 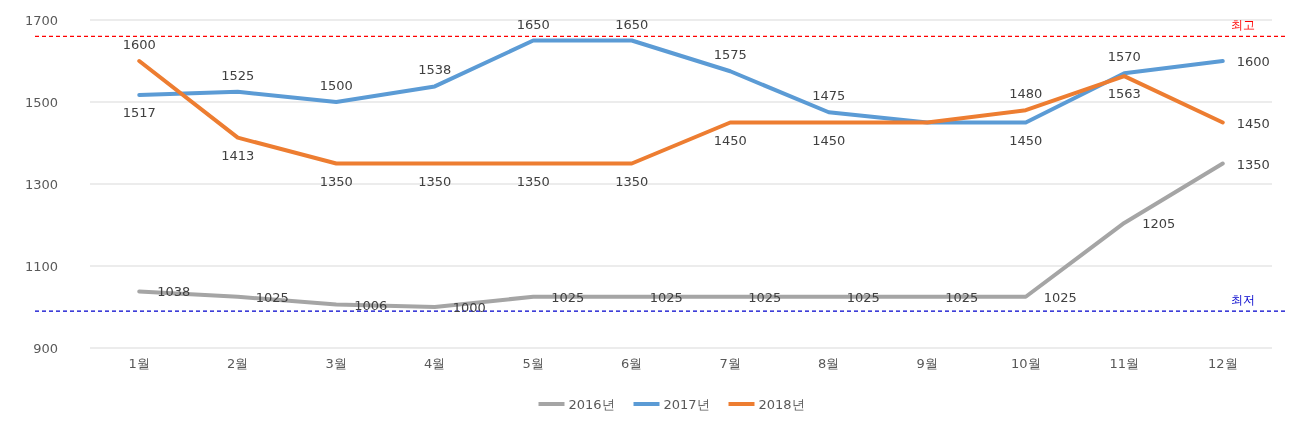 What do you see at coordinates (1025, 363) in the screenshot?
I see `x-tick-label: 10월` at bounding box center [1025, 363].